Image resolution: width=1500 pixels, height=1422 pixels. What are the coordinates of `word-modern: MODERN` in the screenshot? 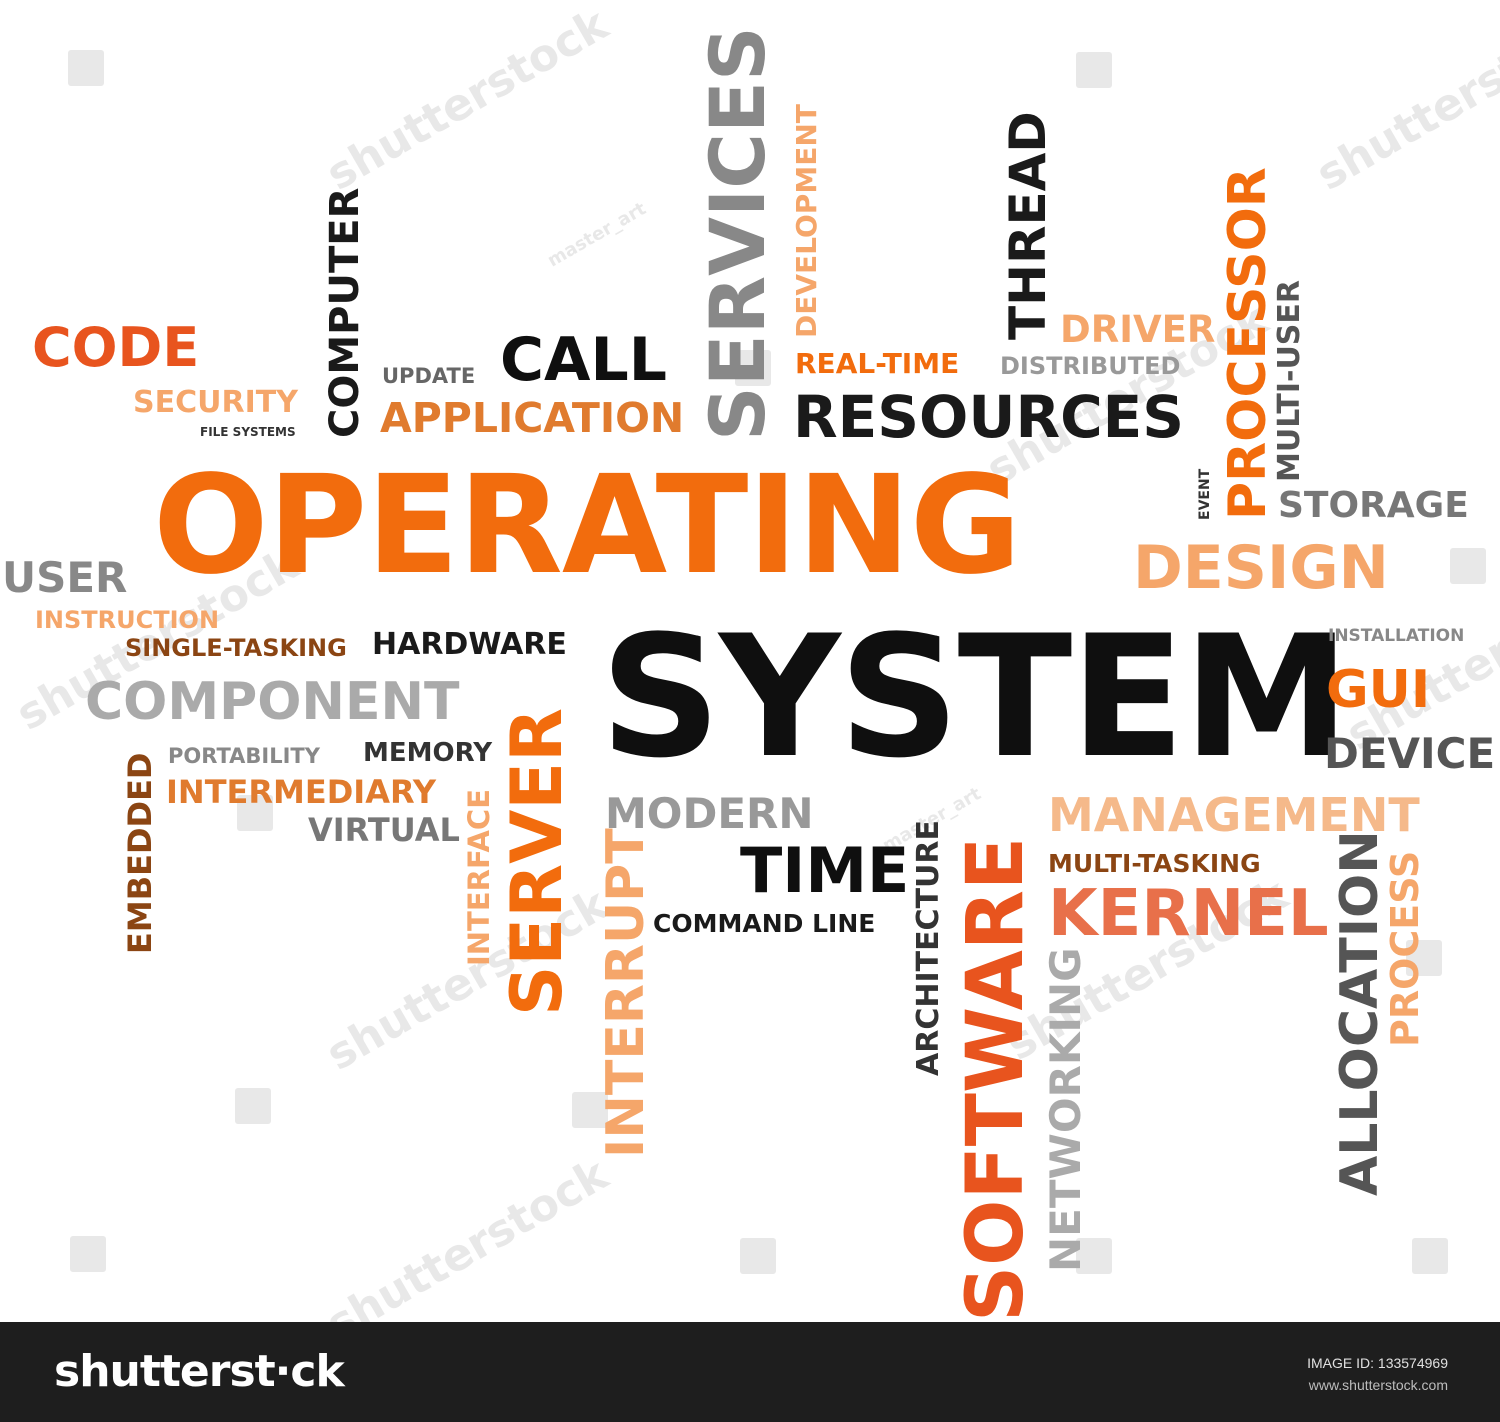 It's located at (709, 813).